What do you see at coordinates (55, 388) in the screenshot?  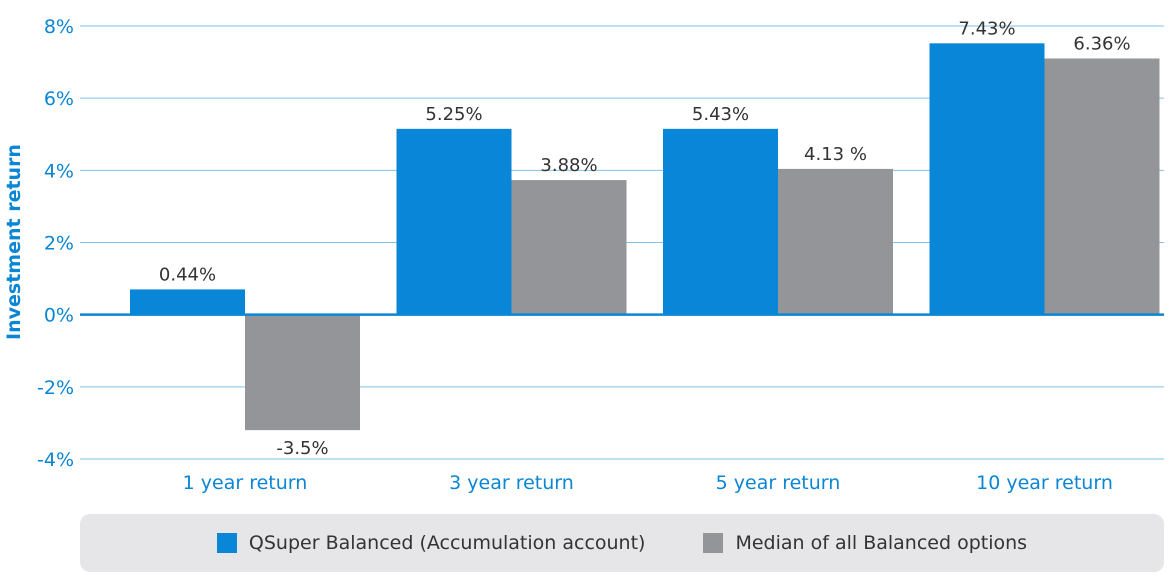 I see `y-tick-label: -2%` at bounding box center [55, 388].